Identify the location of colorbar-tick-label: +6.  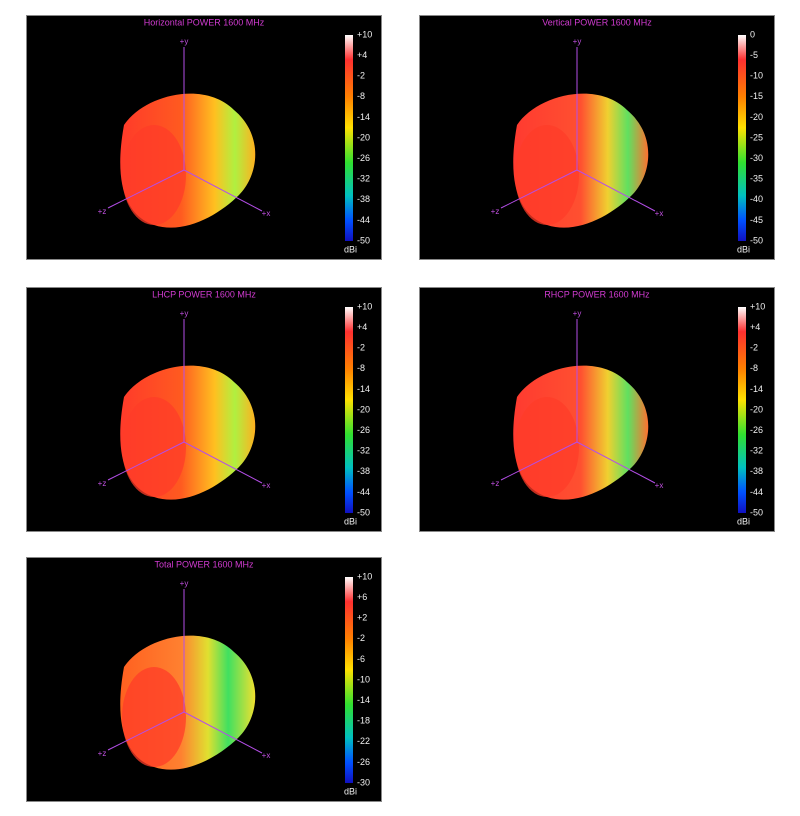
(362, 597).